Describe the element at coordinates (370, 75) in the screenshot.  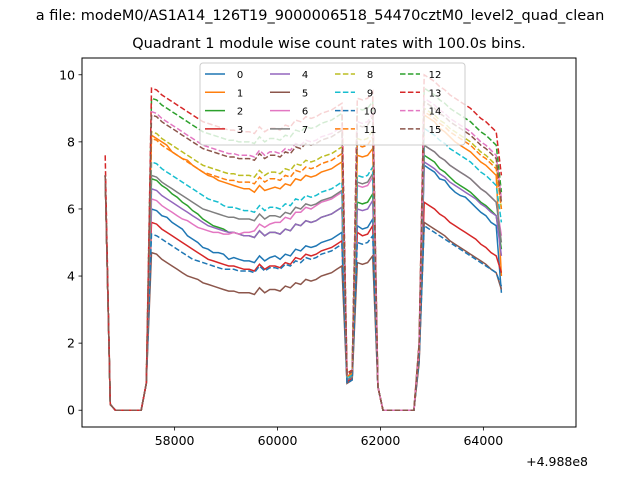
I see `legend-label-8: 8` at that location.